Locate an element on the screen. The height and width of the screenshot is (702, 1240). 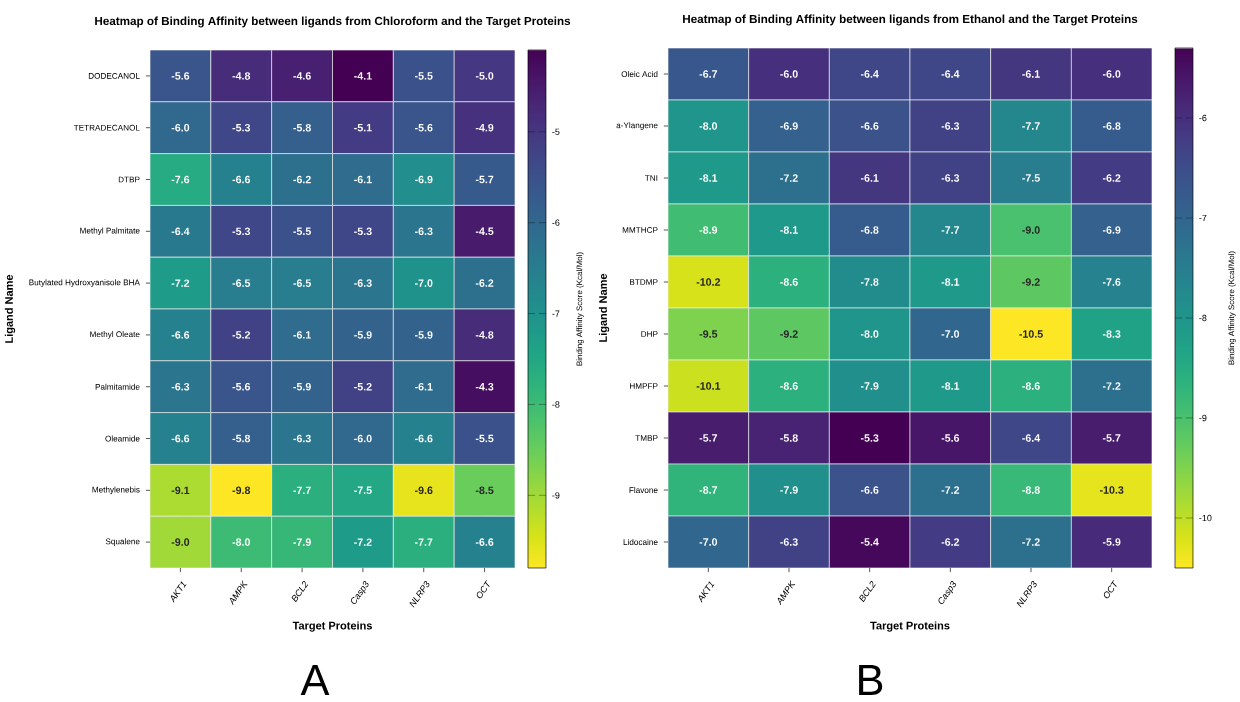
y-tick-label: Lidocaine is located at coordinates (640, 542).